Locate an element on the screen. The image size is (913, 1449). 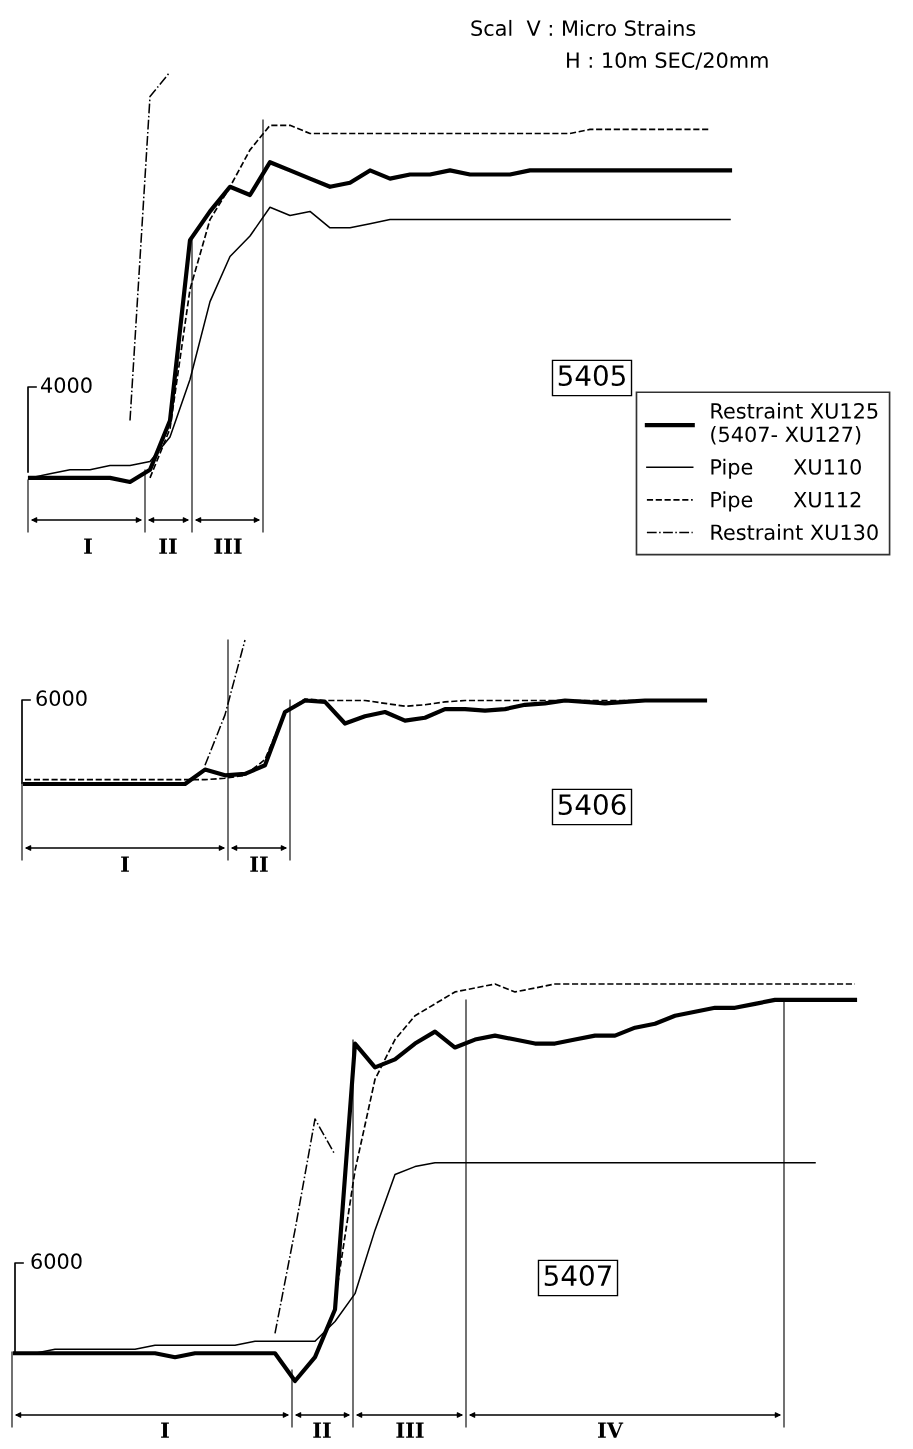
annotation: 5405 is located at coordinates (591, 376).